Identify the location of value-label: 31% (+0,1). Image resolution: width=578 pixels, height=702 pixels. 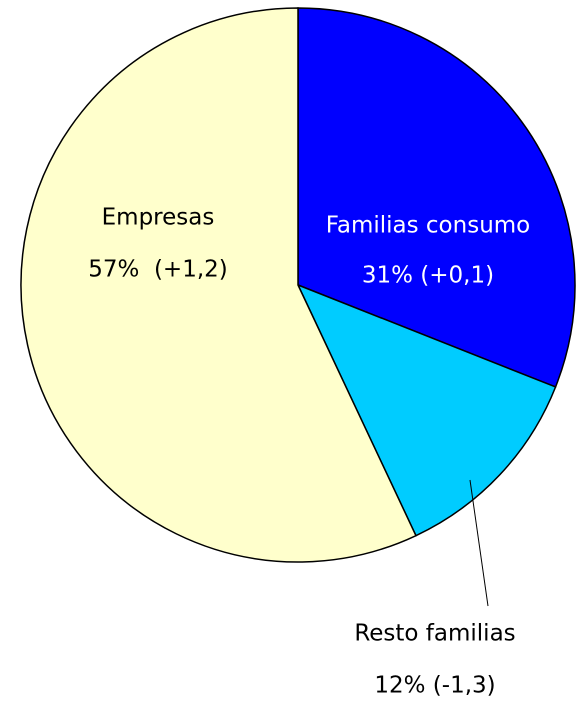
(428, 276).